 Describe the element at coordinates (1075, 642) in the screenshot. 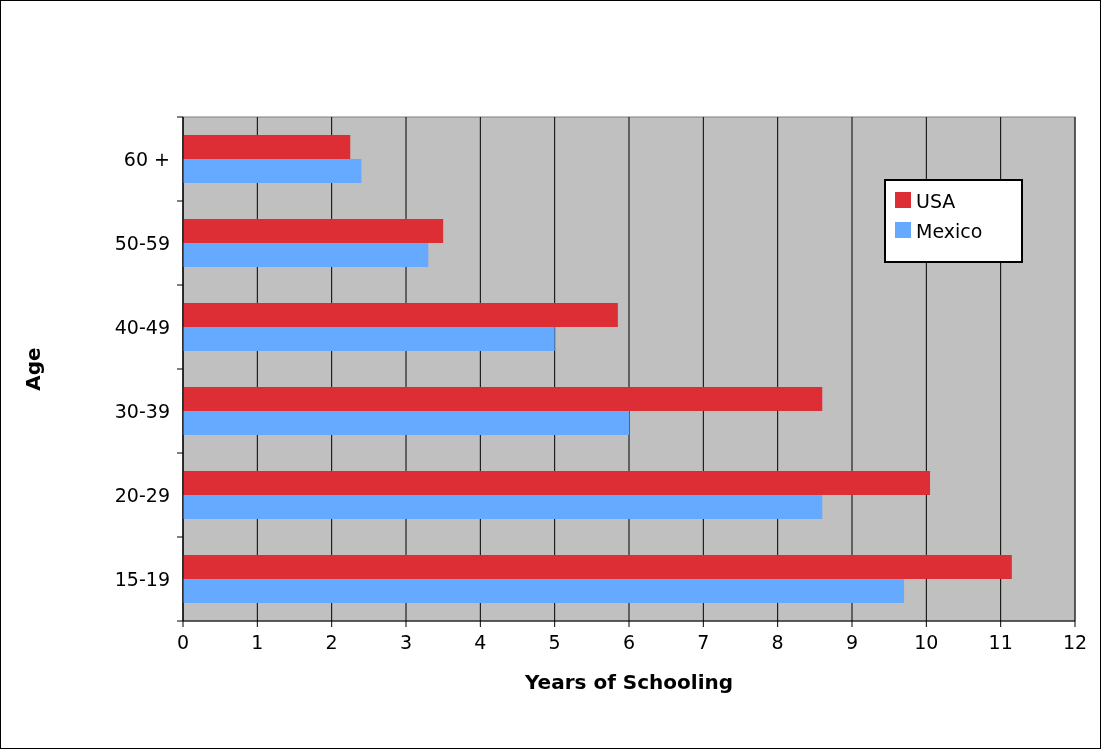

I see `x-tick-label: 12` at that location.